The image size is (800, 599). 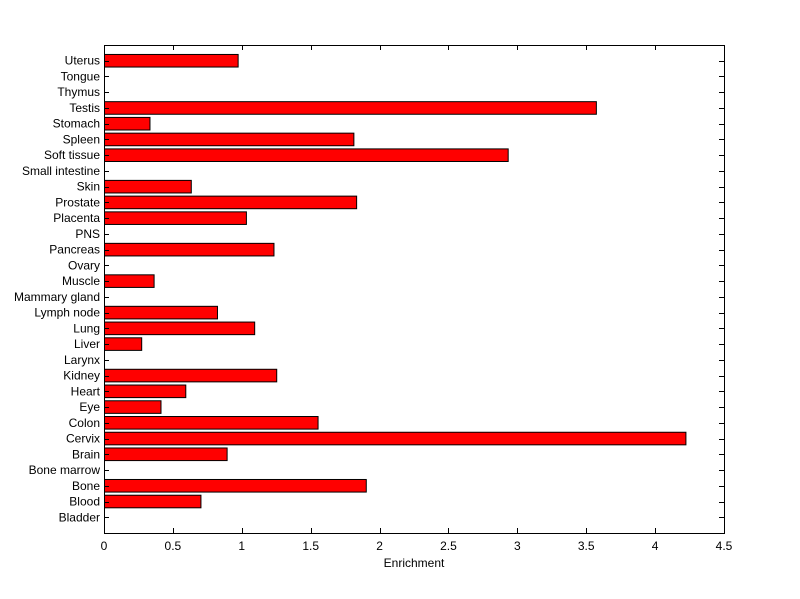 What do you see at coordinates (82, 360) in the screenshot?
I see `y-tick-label: Larynx` at bounding box center [82, 360].